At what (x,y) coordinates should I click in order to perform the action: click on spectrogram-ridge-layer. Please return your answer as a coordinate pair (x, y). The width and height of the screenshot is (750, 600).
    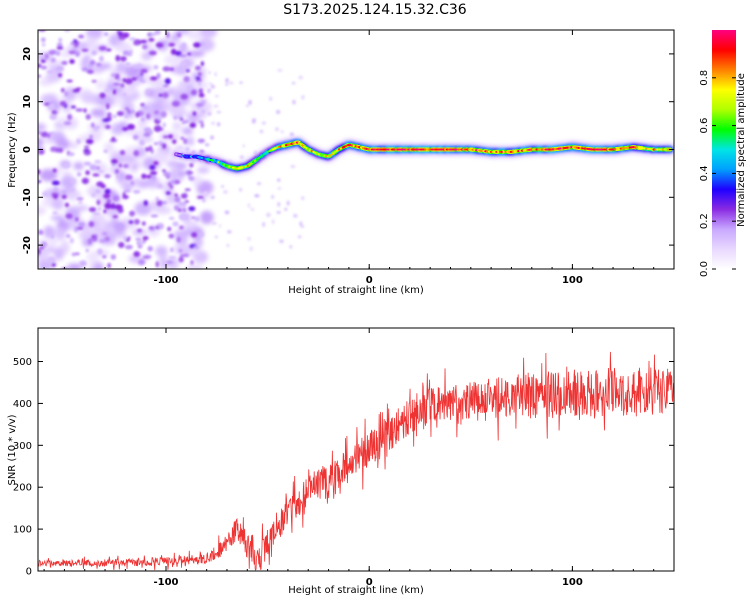
    Looking at the image, I should click on (422, 155).